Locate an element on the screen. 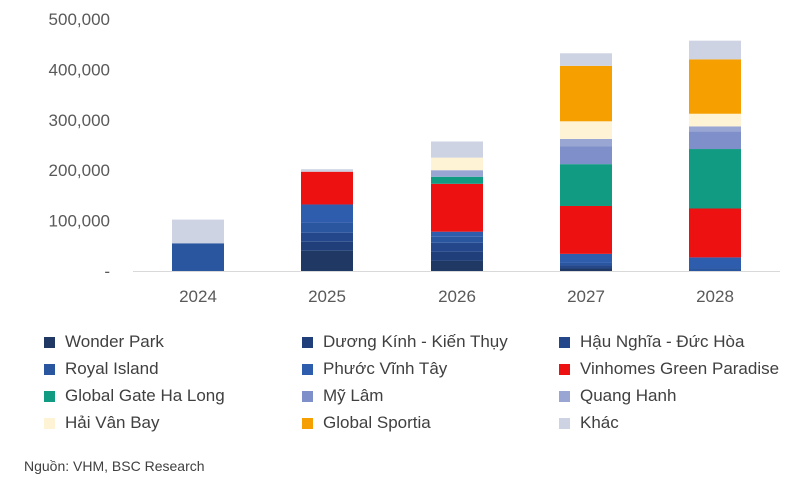  y-tick-label: 500,000 is located at coordinates (79, 19).